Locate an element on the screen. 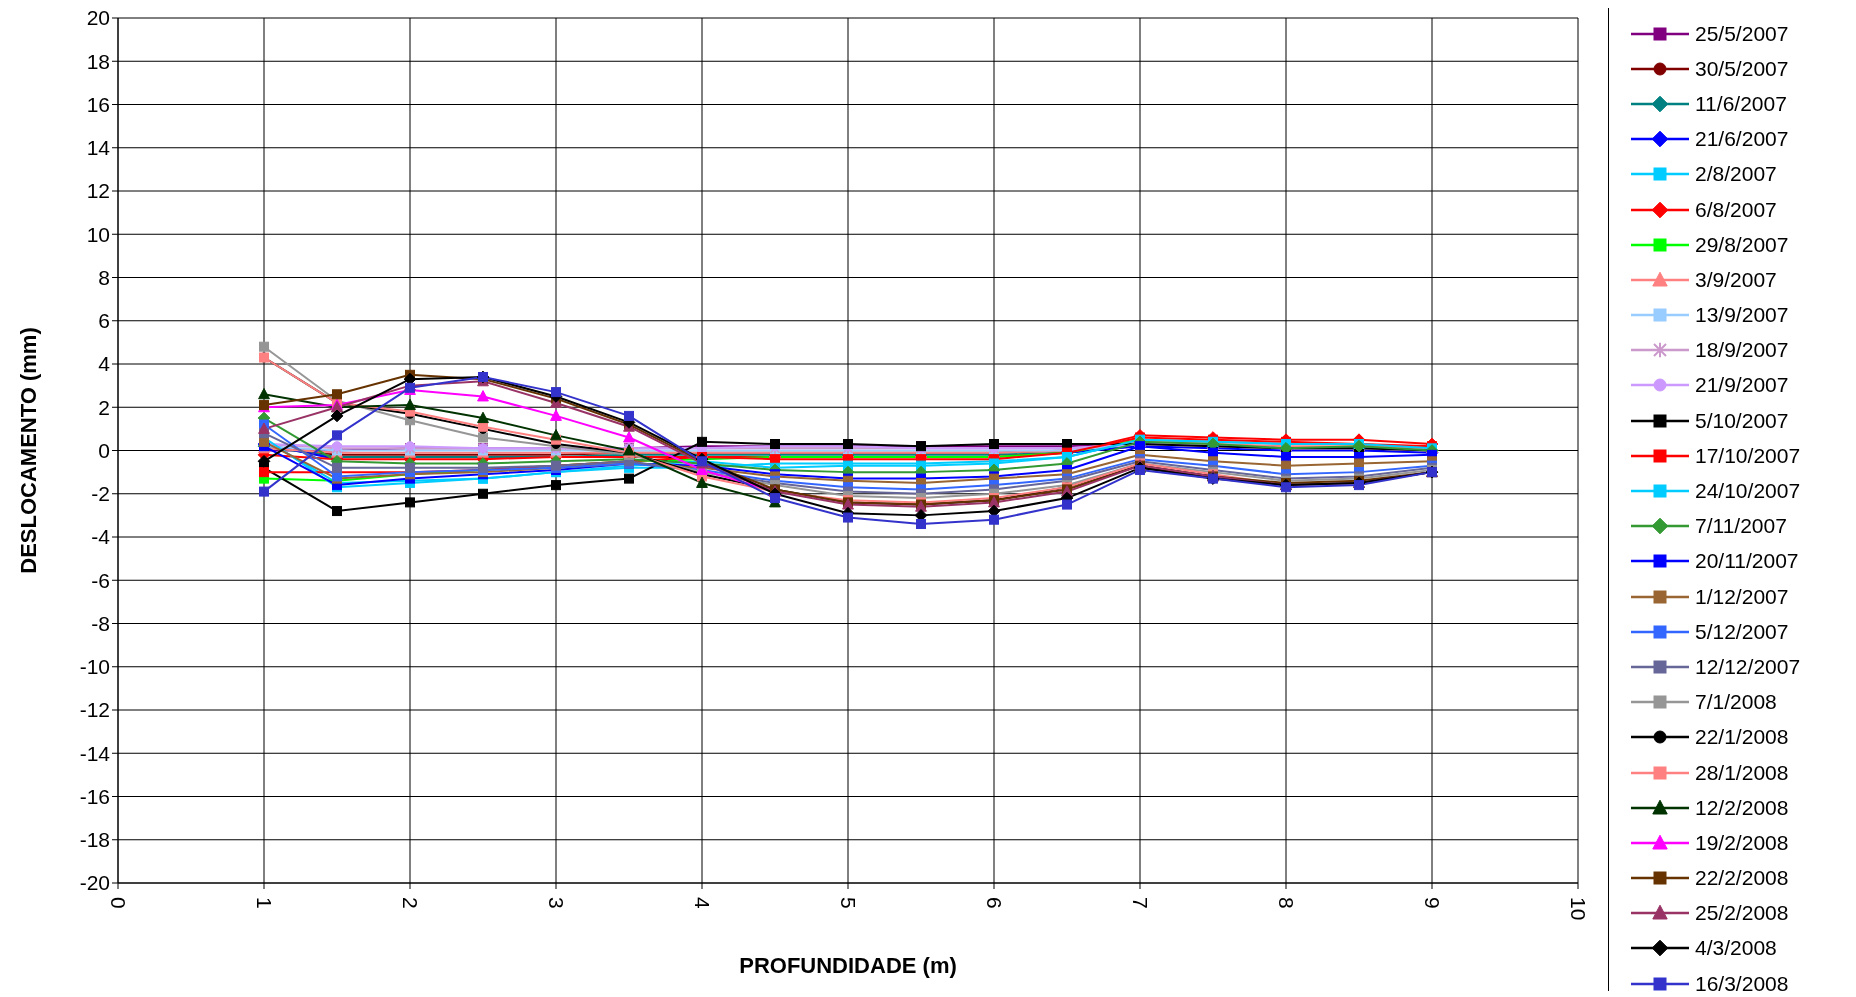 Image resolution: width=1856 pixels, height=997 pixels. x-tick-label: 8 is located at coordinates (1286, 903).